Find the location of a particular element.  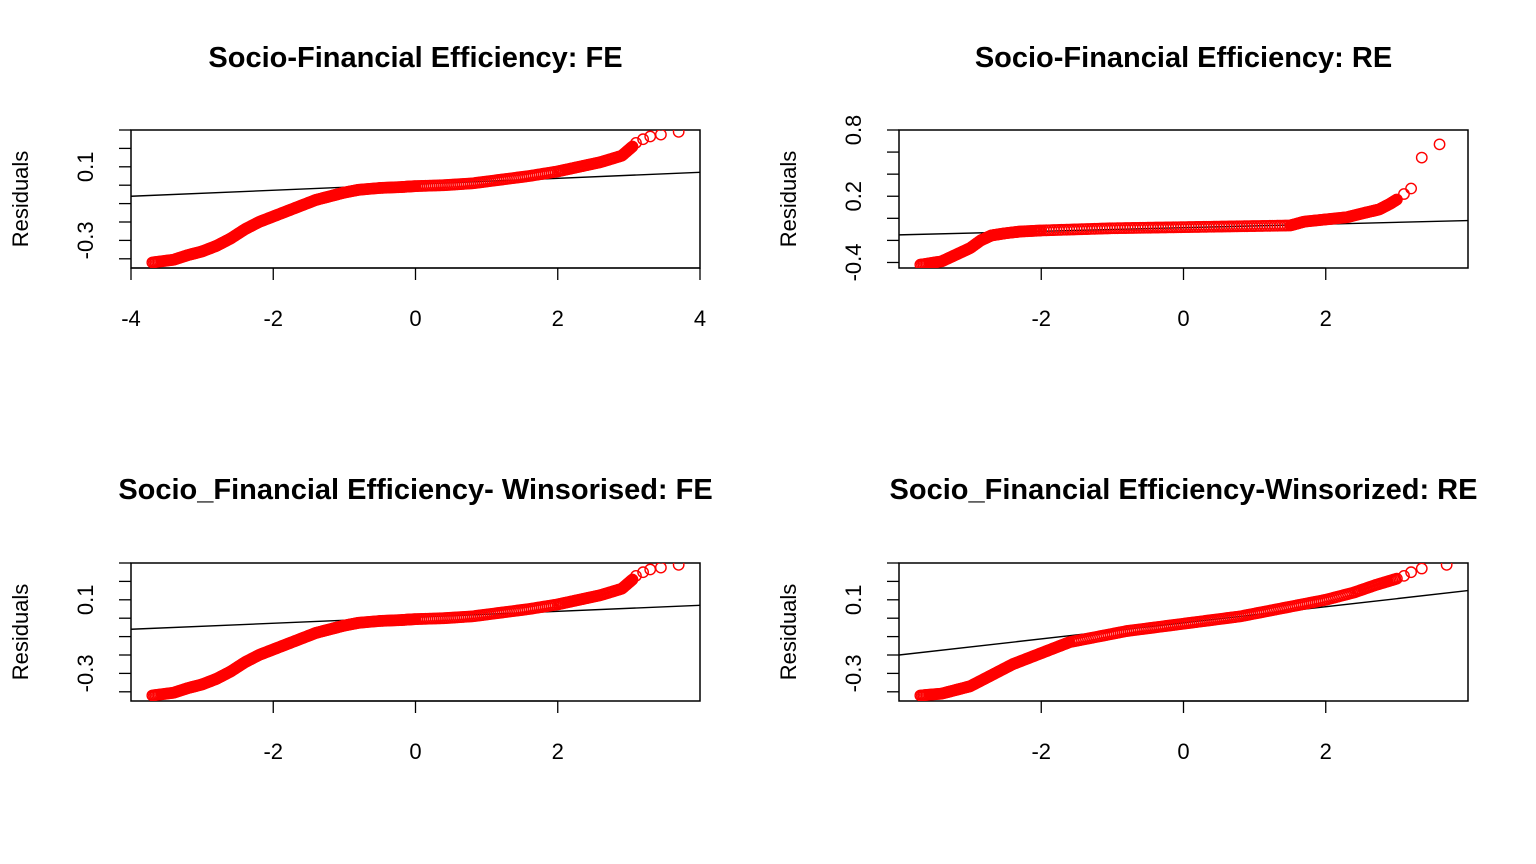

y-tick-label: 0.8 is located at coordinates (853, 130).